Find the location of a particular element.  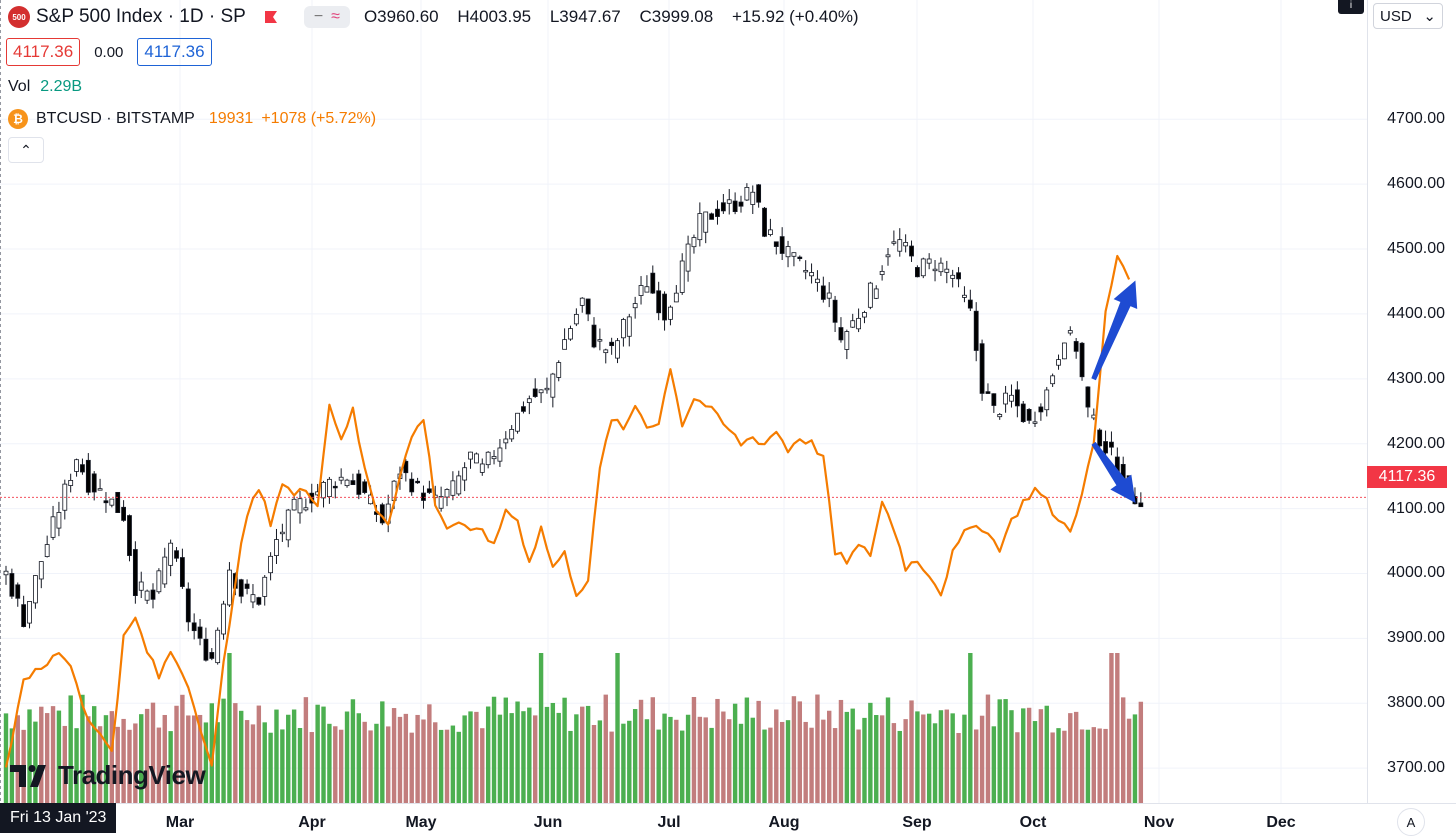

currency-label: USD is located at coordinates (1396, 16).